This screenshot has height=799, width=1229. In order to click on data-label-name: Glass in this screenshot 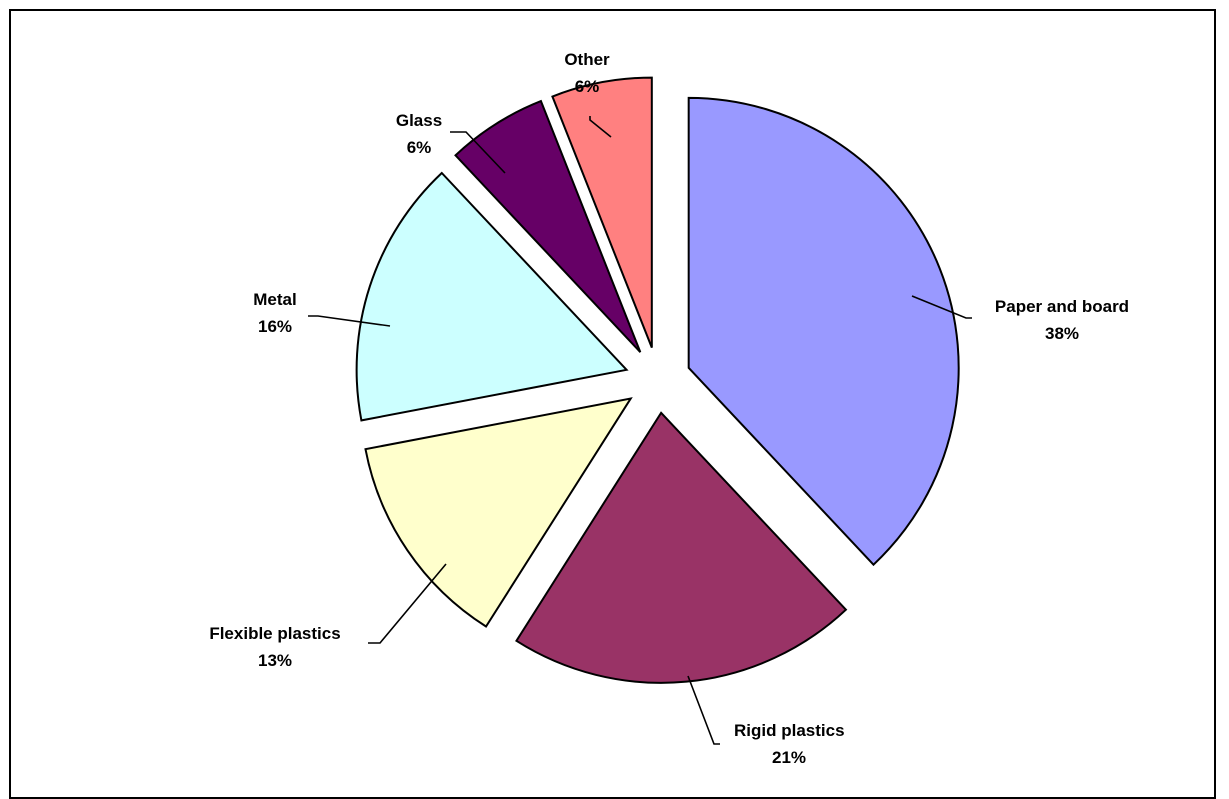, I will do `click(419, 120)`.